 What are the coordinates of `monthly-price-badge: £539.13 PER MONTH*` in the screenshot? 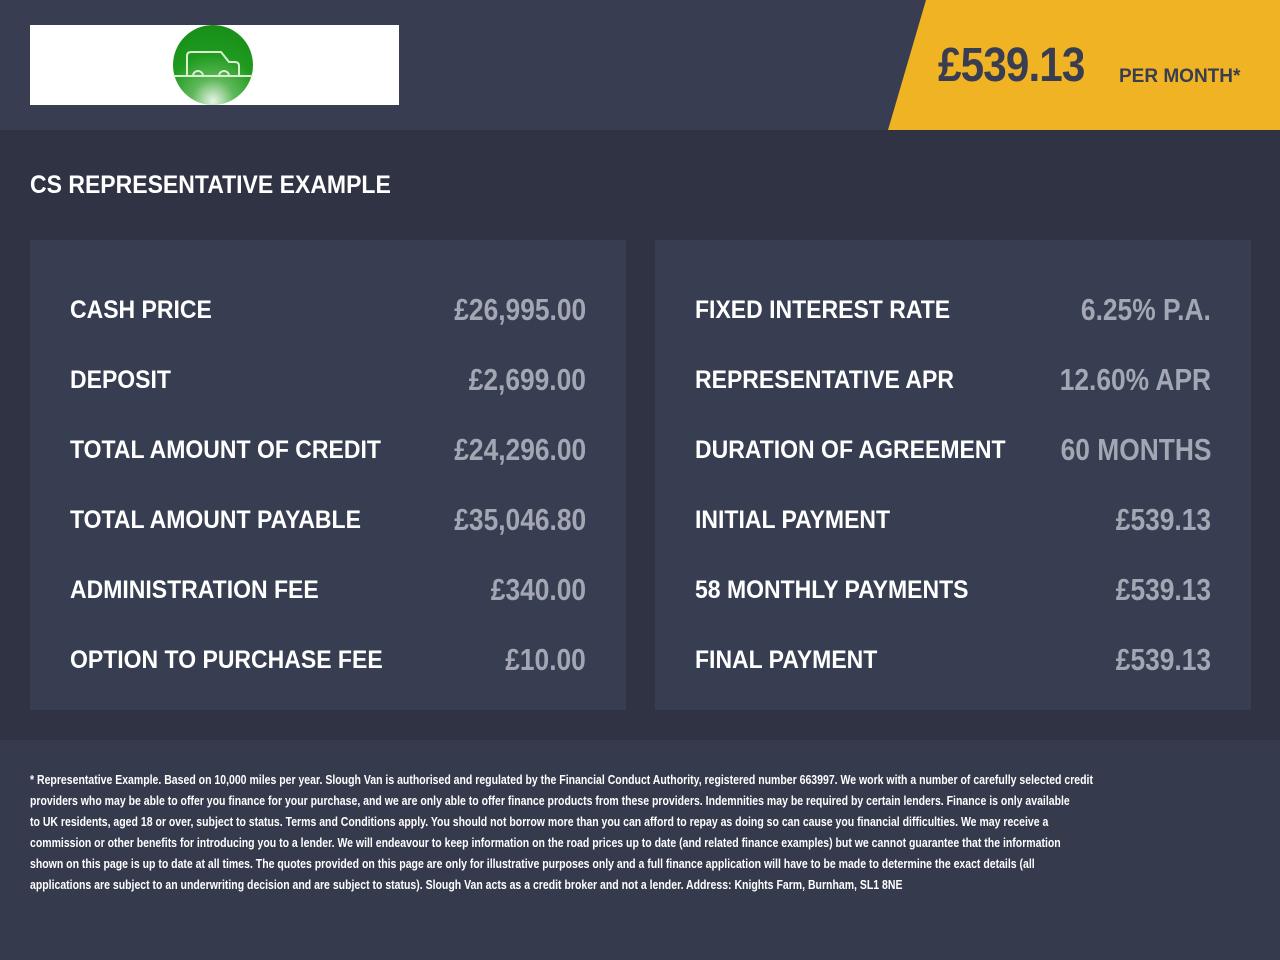 It's located at (1084, 65).